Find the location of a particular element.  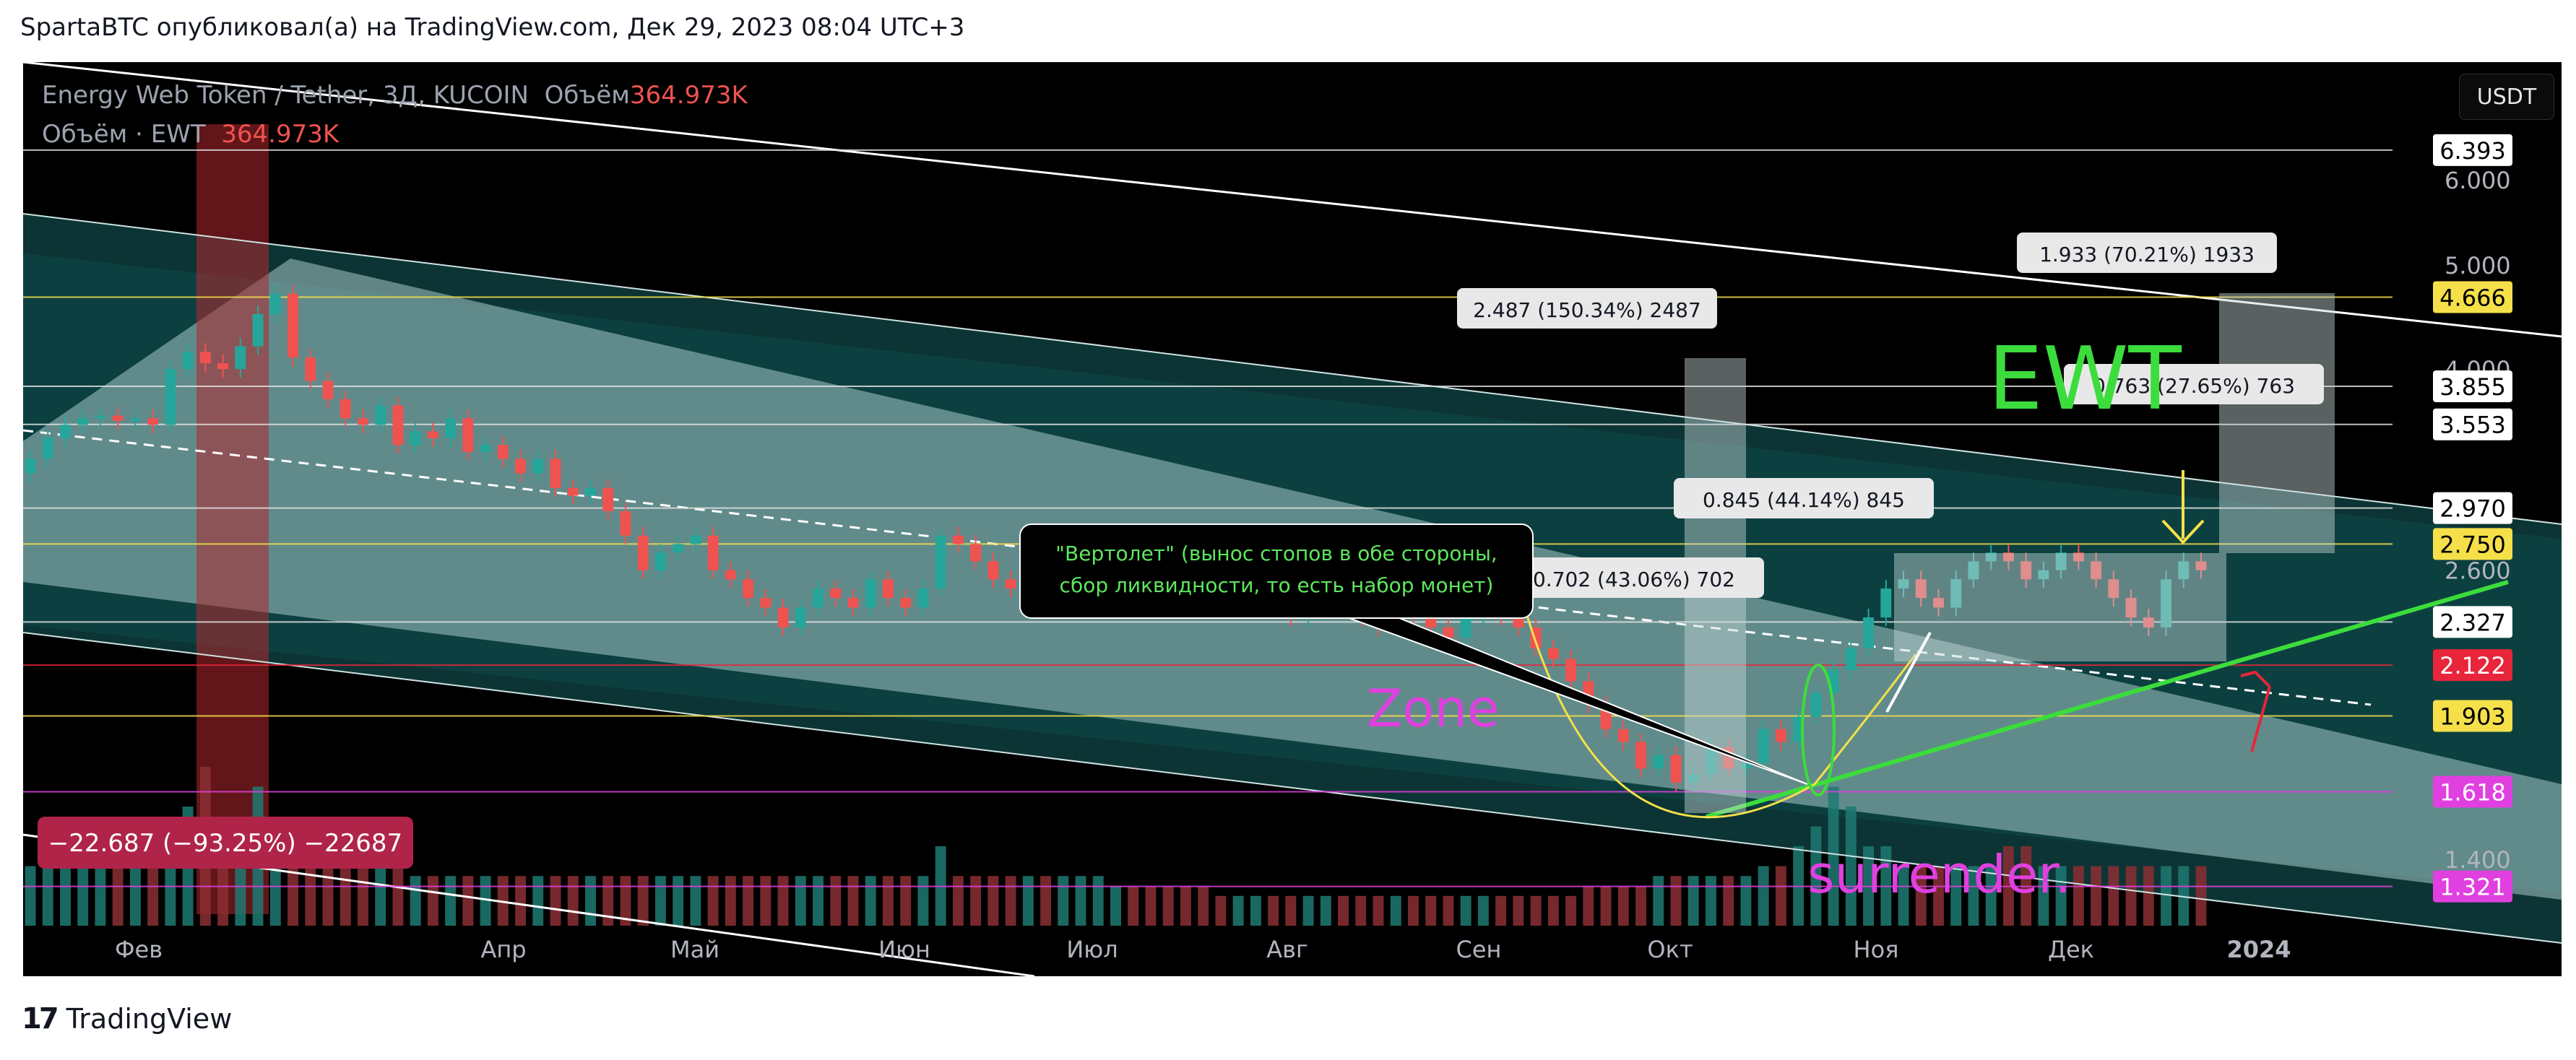

red-arrow-head is located at coordinates (2255, 679).